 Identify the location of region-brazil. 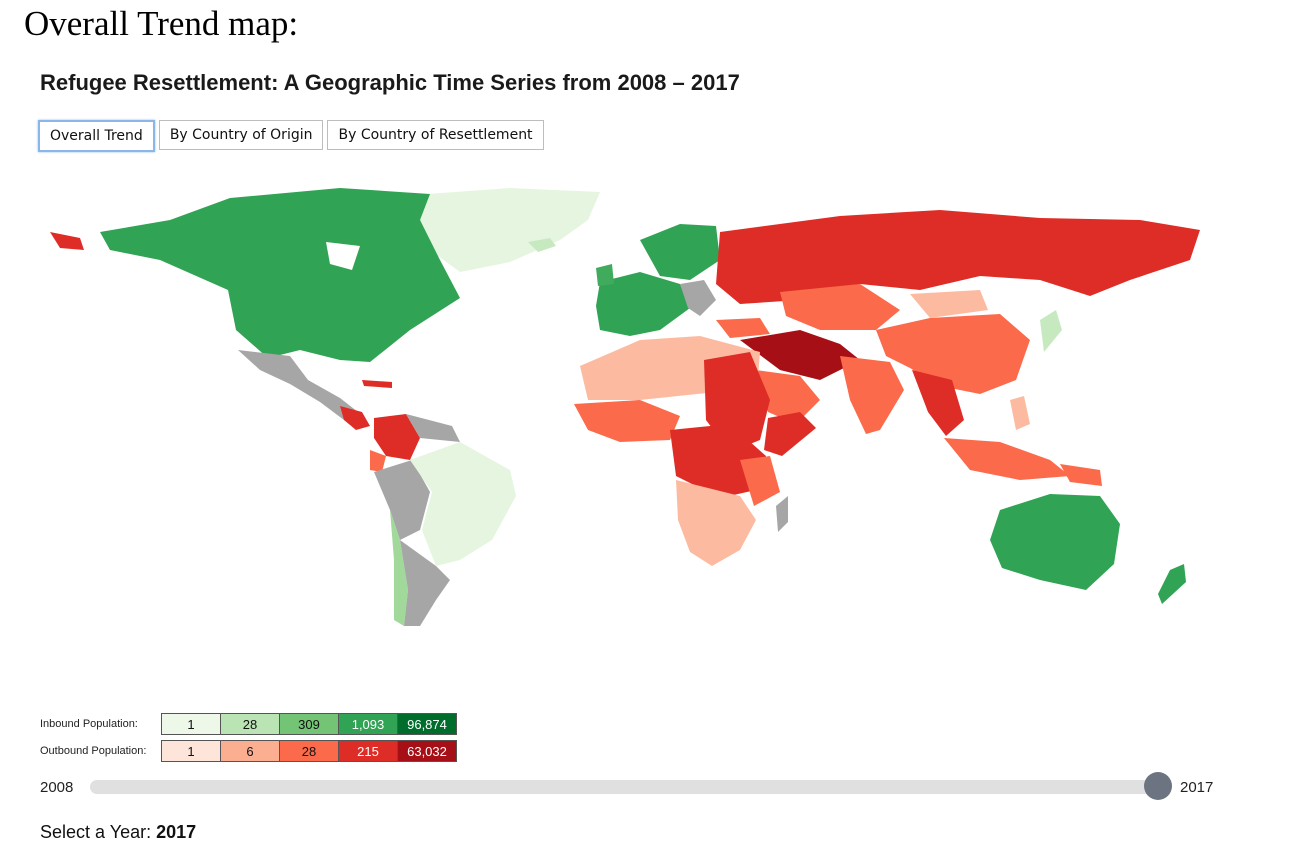
(463, 504).